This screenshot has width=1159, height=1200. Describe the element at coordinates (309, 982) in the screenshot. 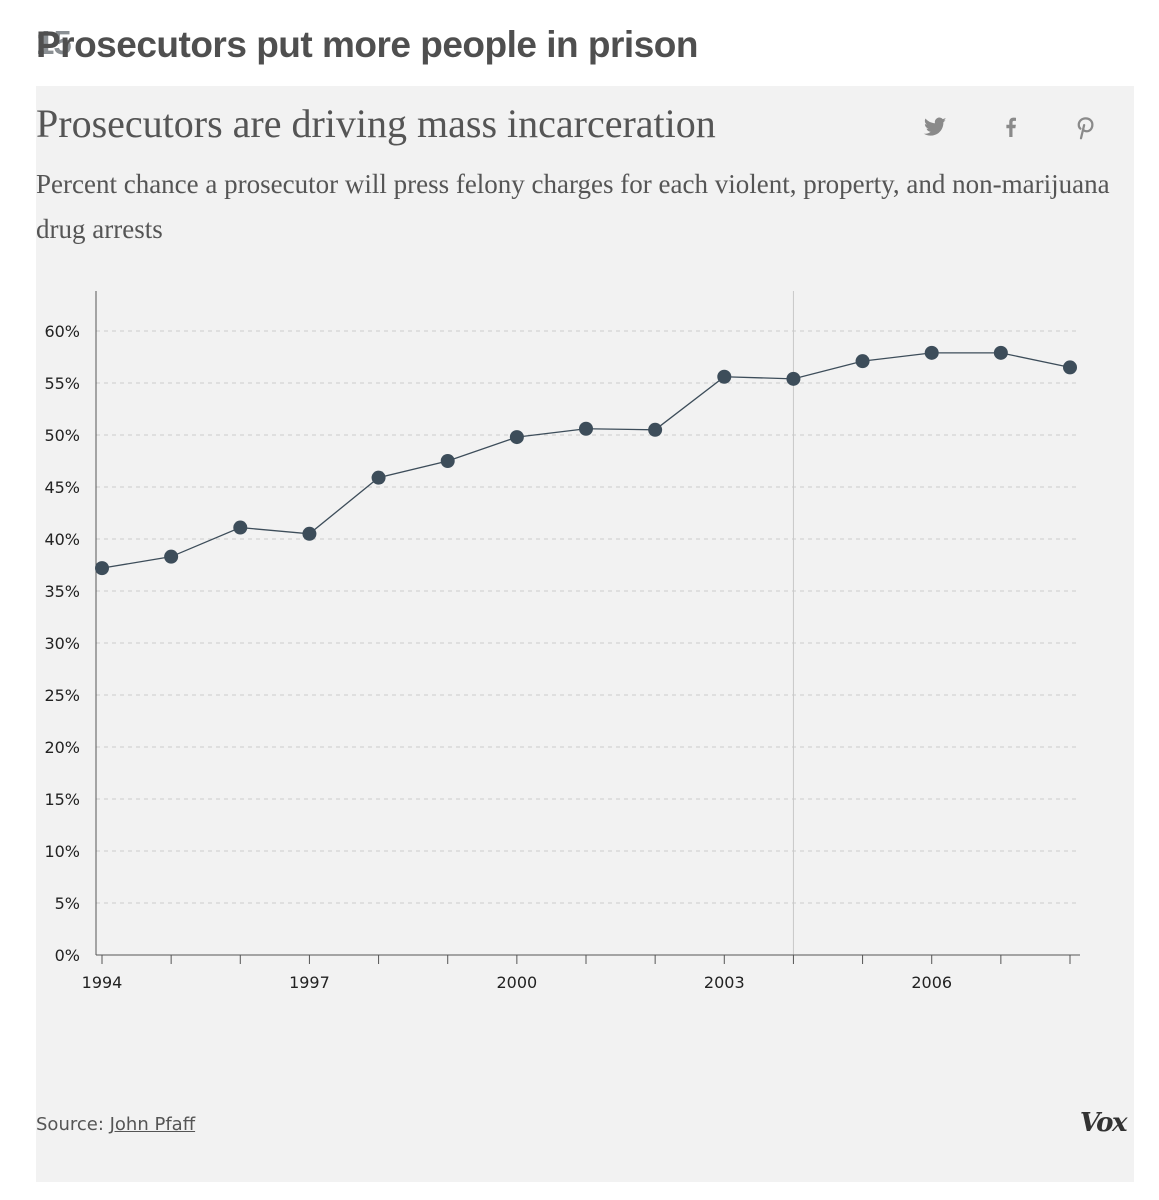

I see `x-tick-label: 1997` at that location.